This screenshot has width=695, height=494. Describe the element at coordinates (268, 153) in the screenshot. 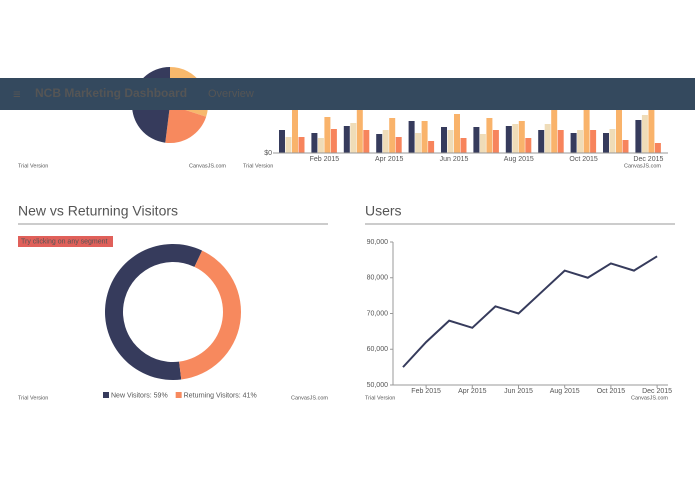

I see `y-tick-label: $0` at that location.